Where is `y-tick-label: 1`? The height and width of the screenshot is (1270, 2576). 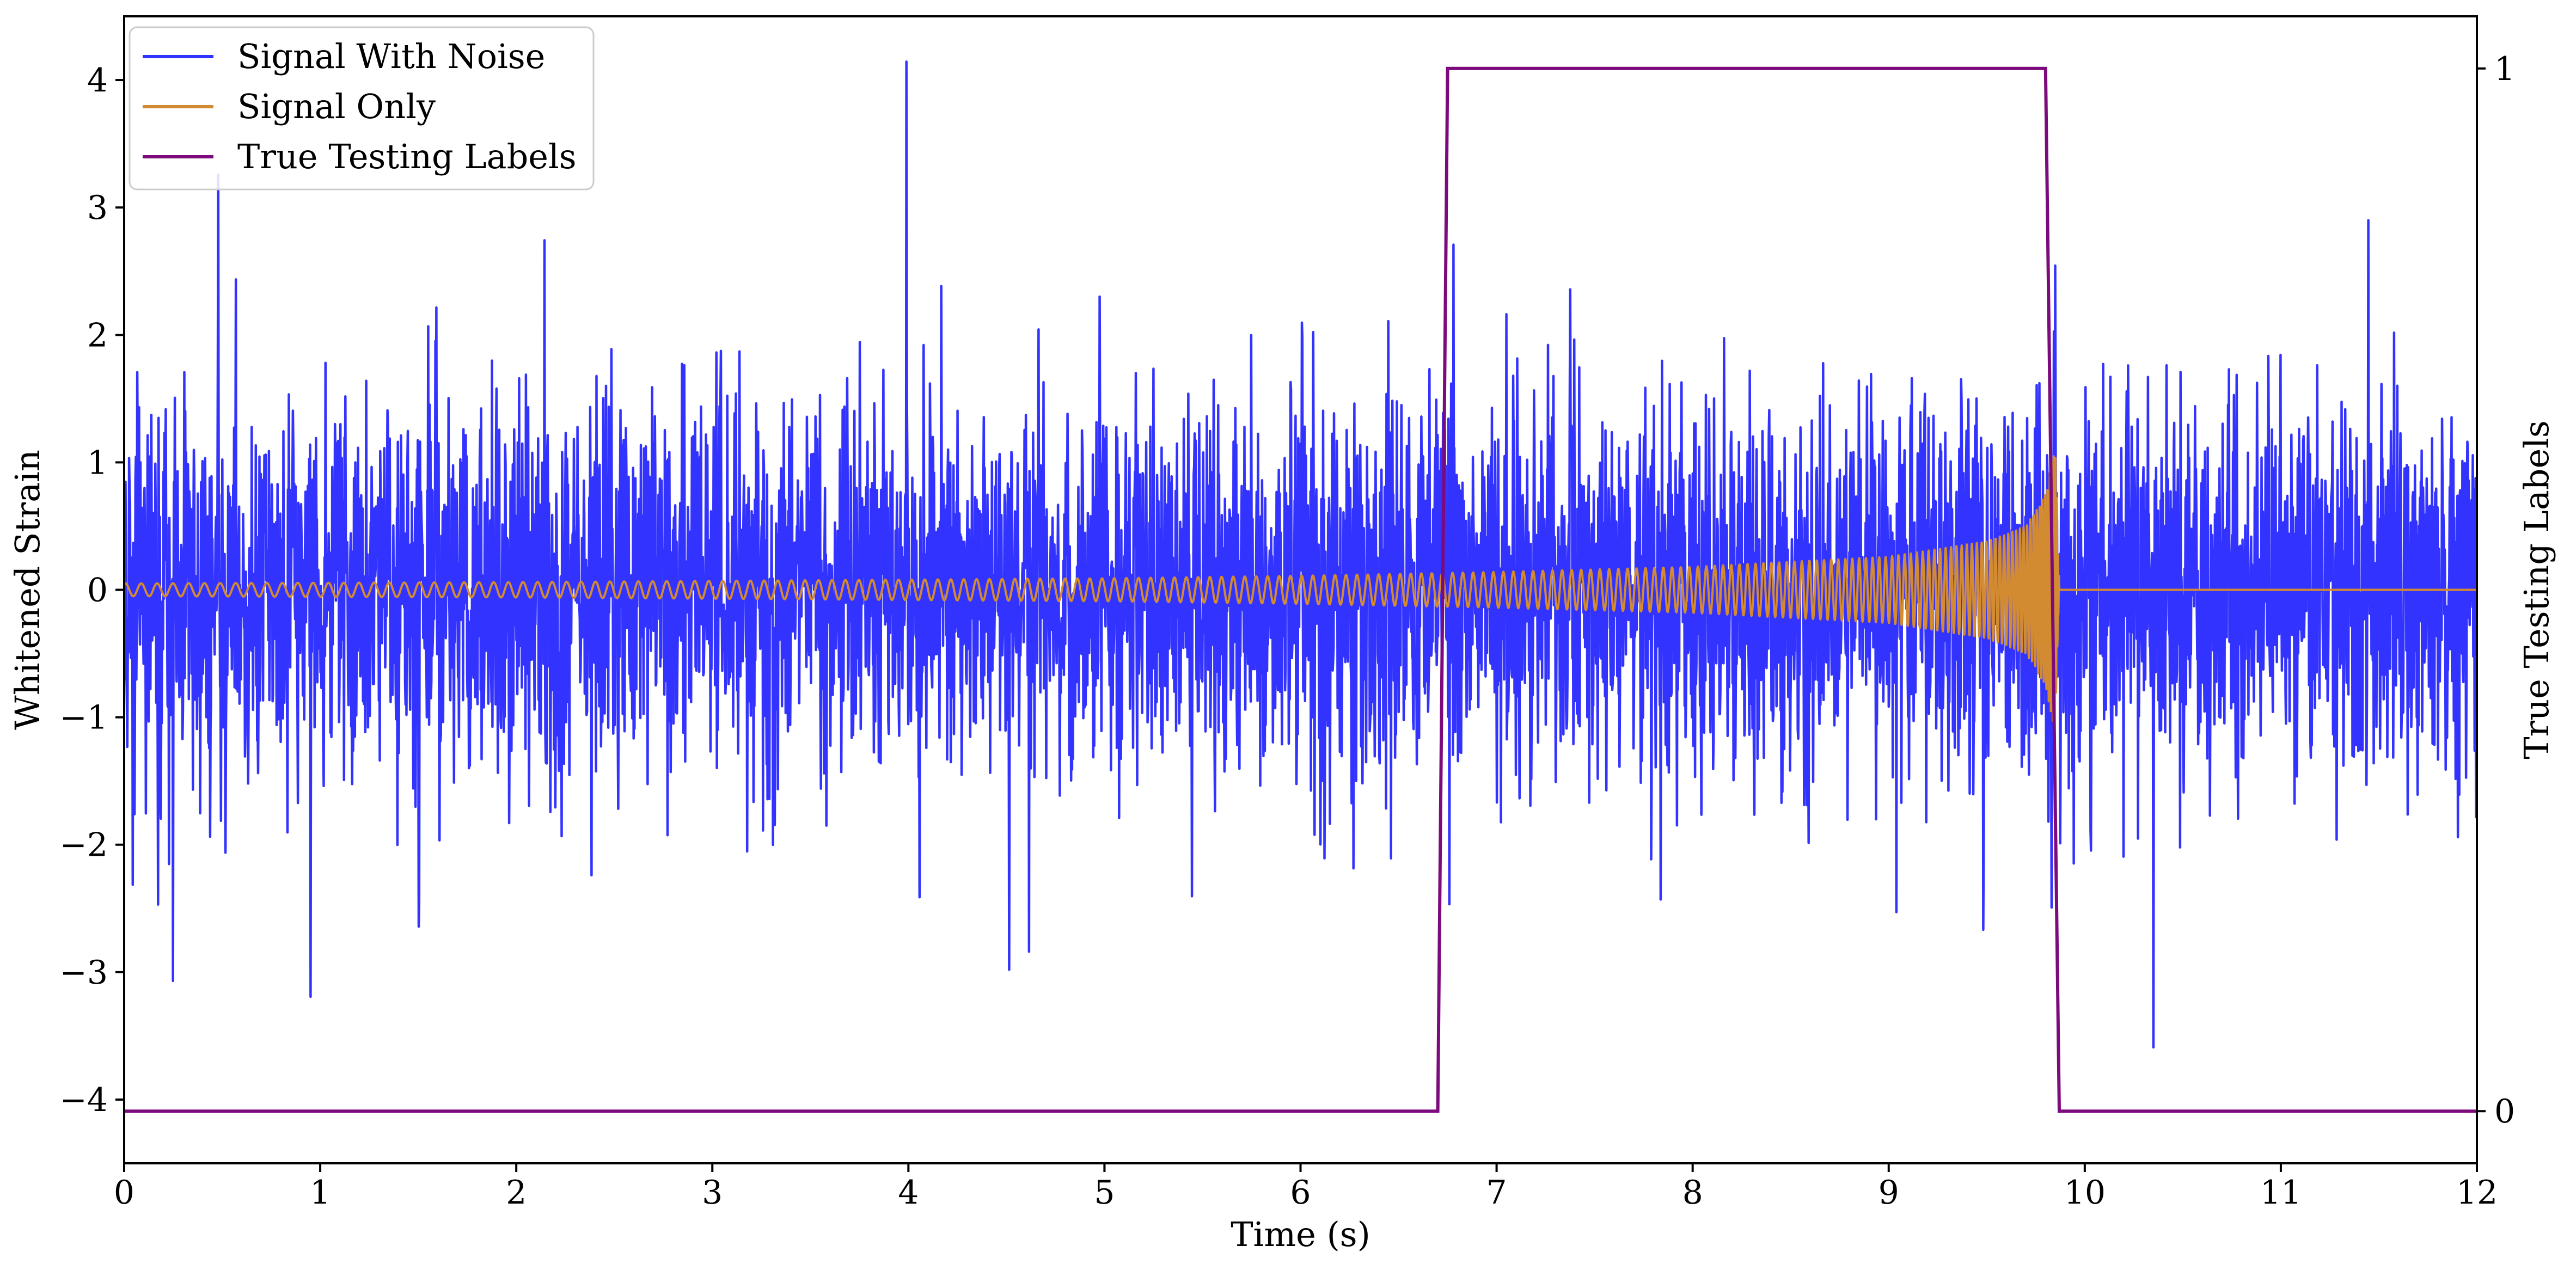
y-tick-label: 1 is located at coordinates (97, 463).